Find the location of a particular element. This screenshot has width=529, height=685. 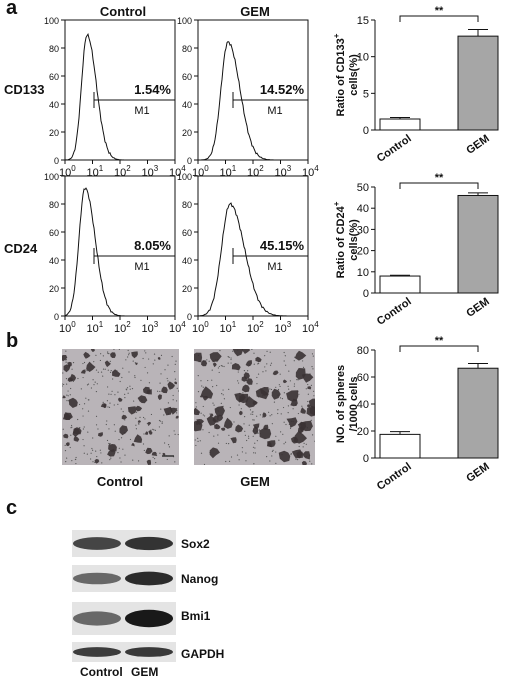

bar-y-tick-label: 0 is located at coordinates (366, 459).